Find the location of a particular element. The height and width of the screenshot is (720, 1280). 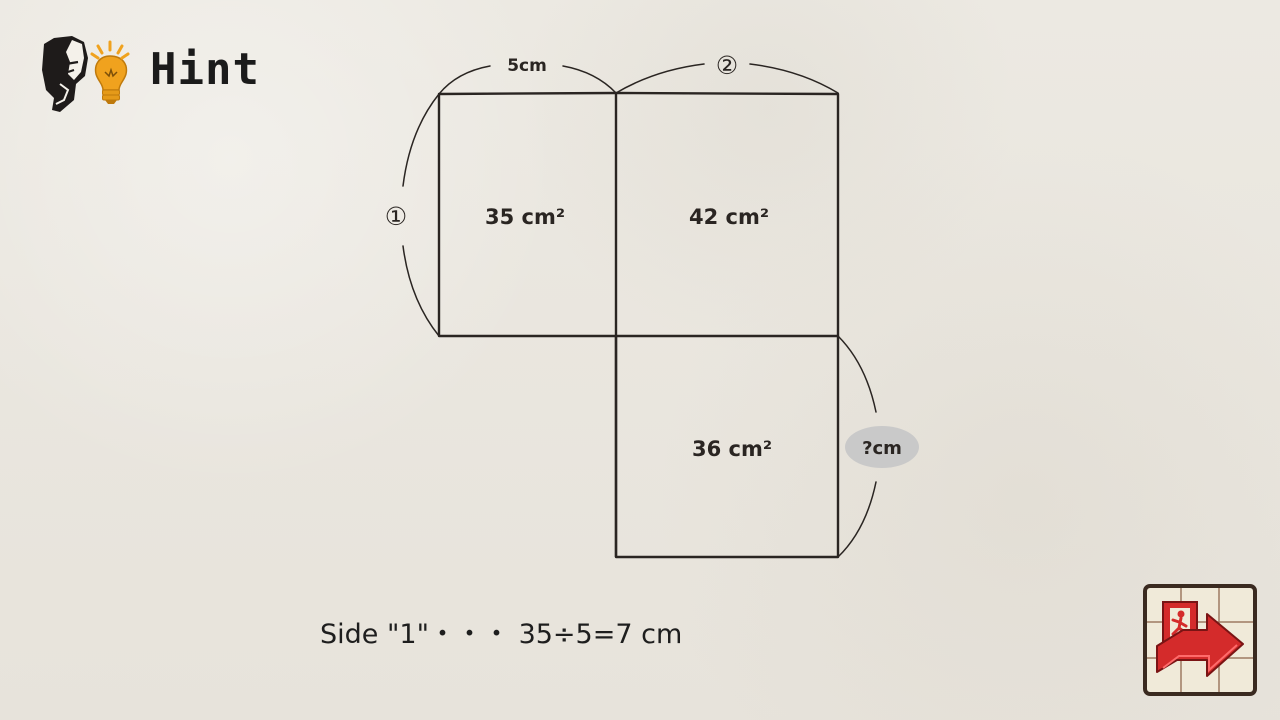

area-label-bottom: 36 cm² is located at coordinates (732, 449).